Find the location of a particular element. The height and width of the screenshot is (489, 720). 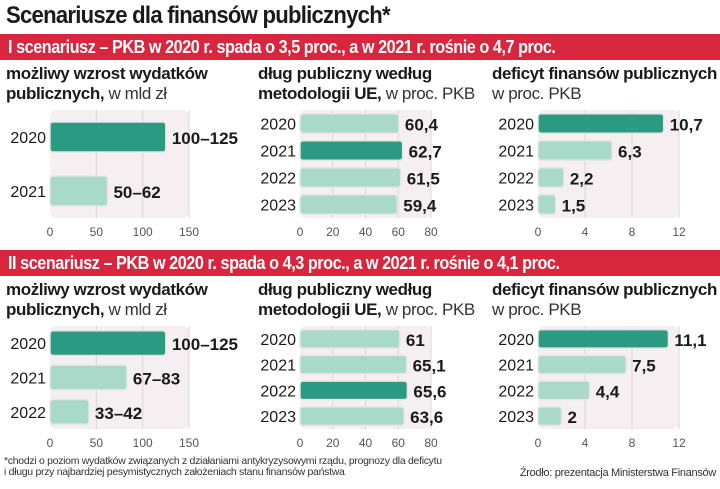

value-label: 4,4 is located at coordinates (608, 391).